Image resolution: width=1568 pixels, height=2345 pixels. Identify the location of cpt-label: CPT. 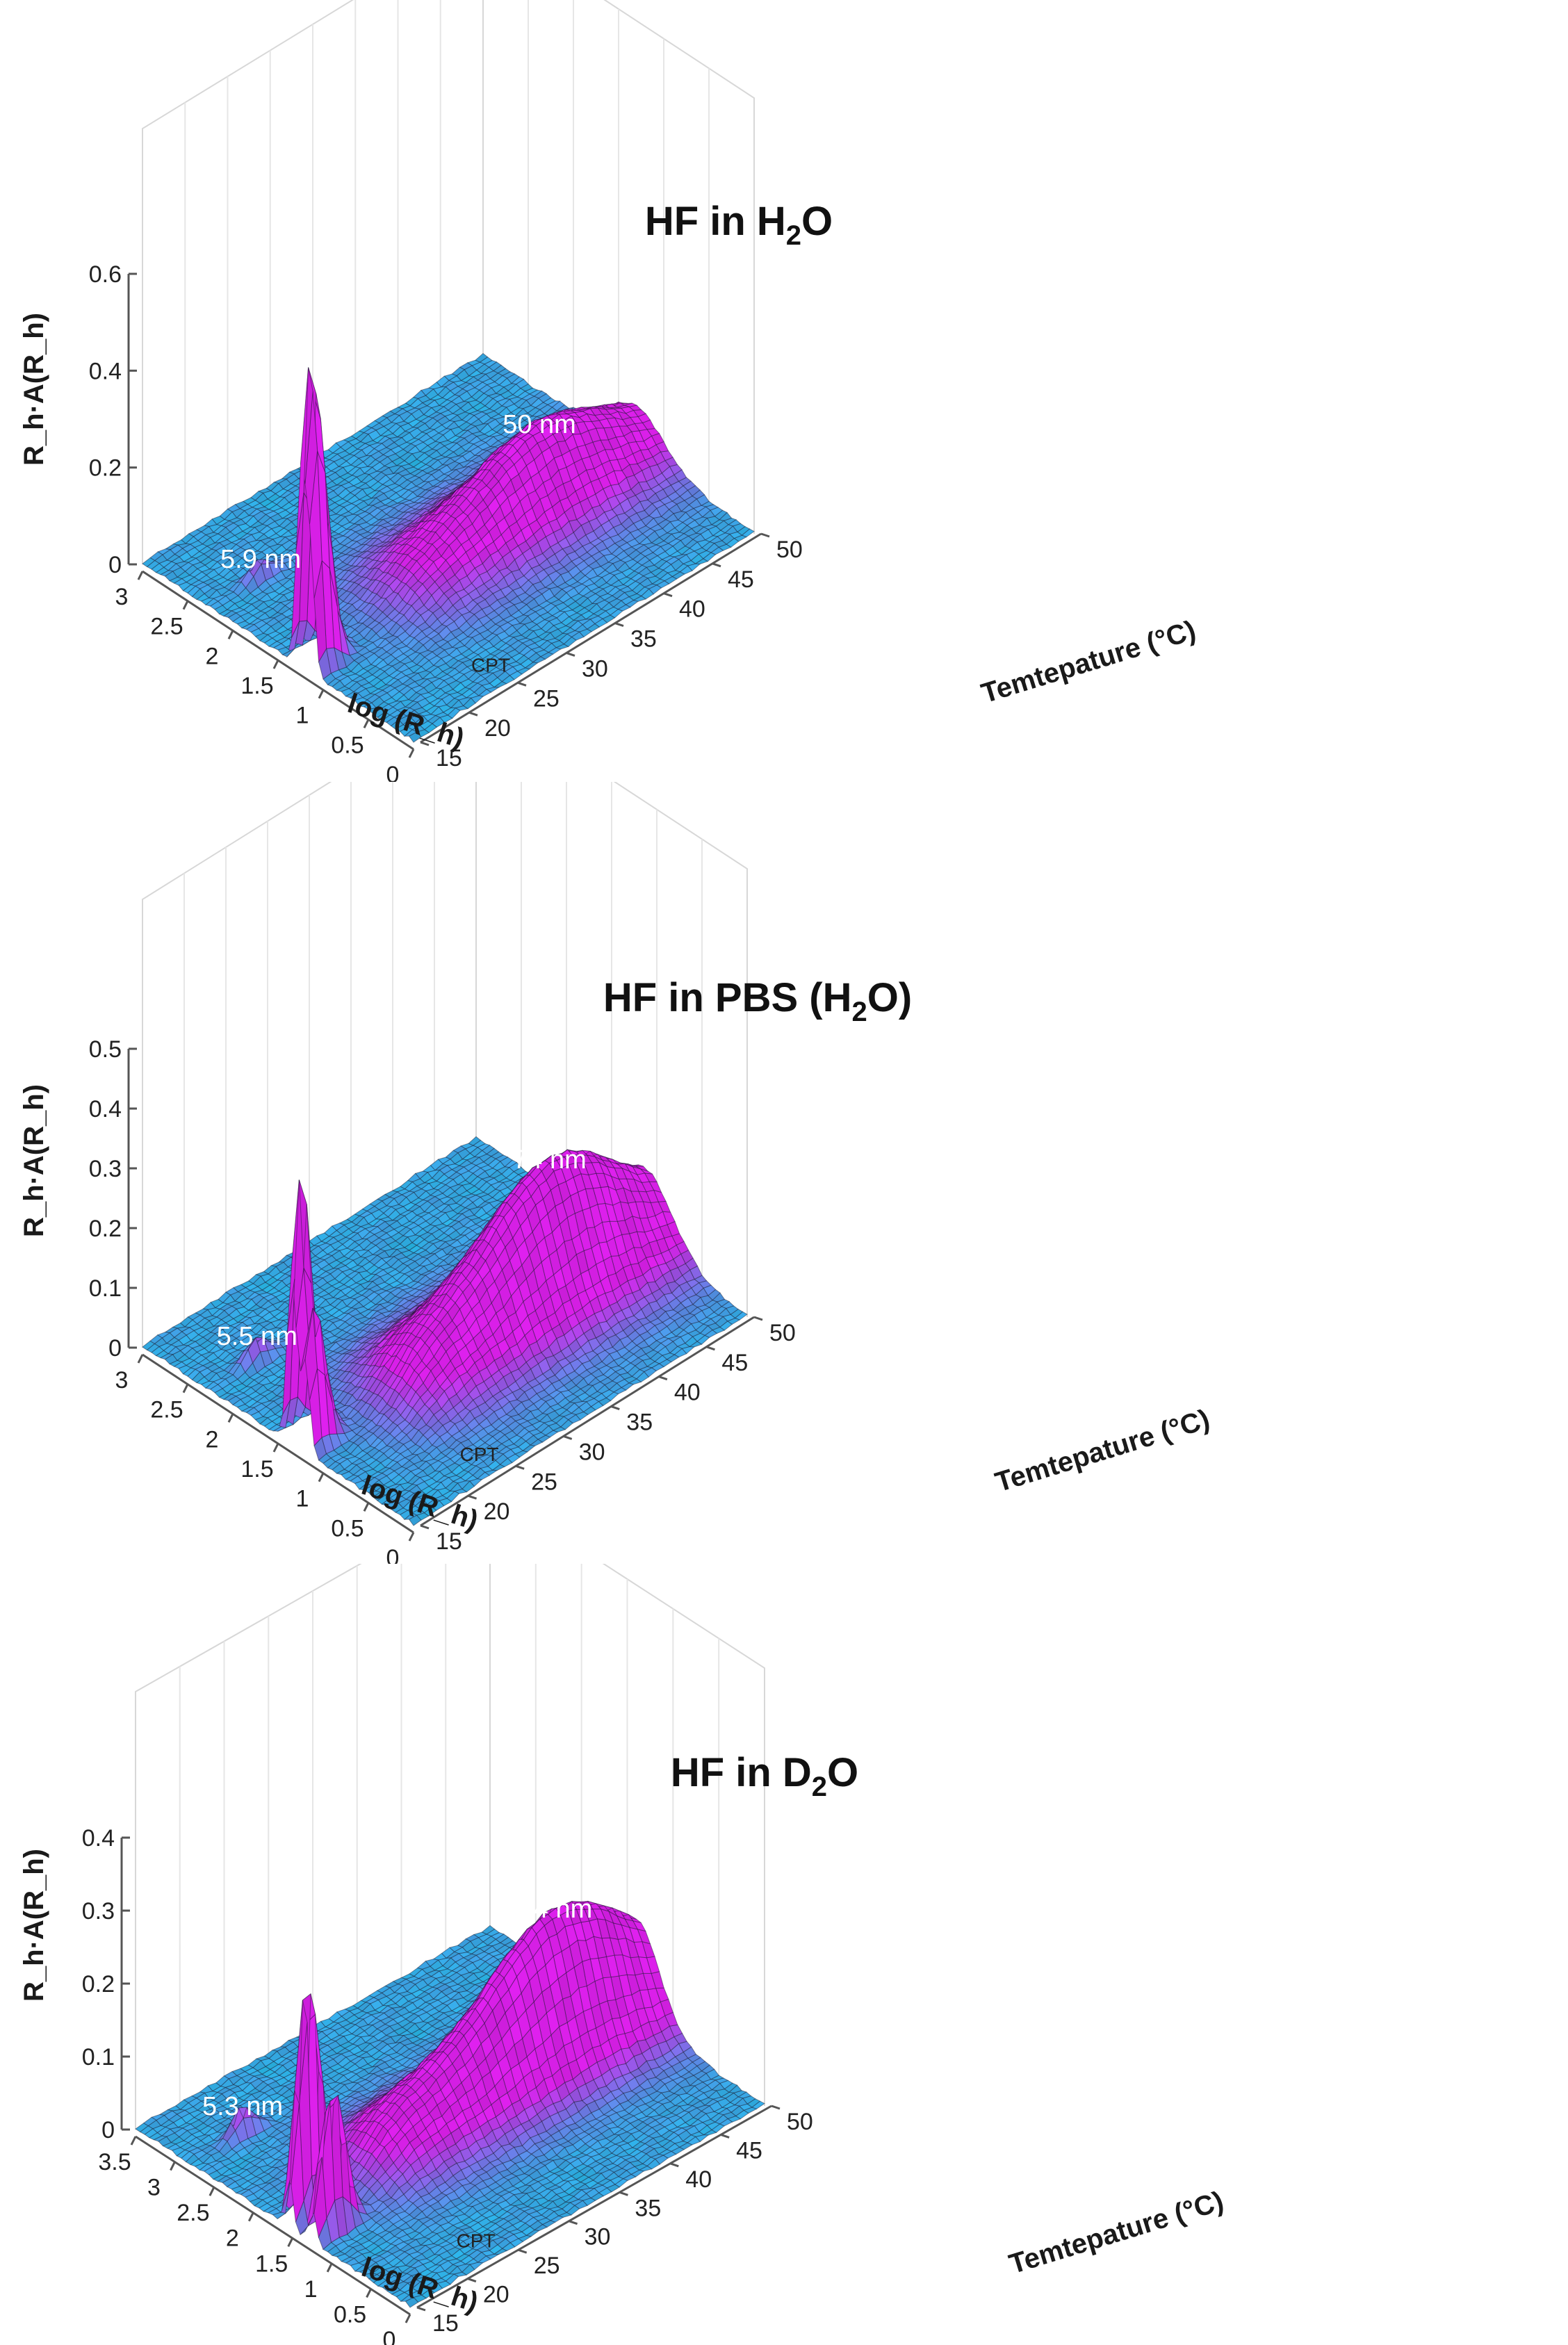
(490, 665).